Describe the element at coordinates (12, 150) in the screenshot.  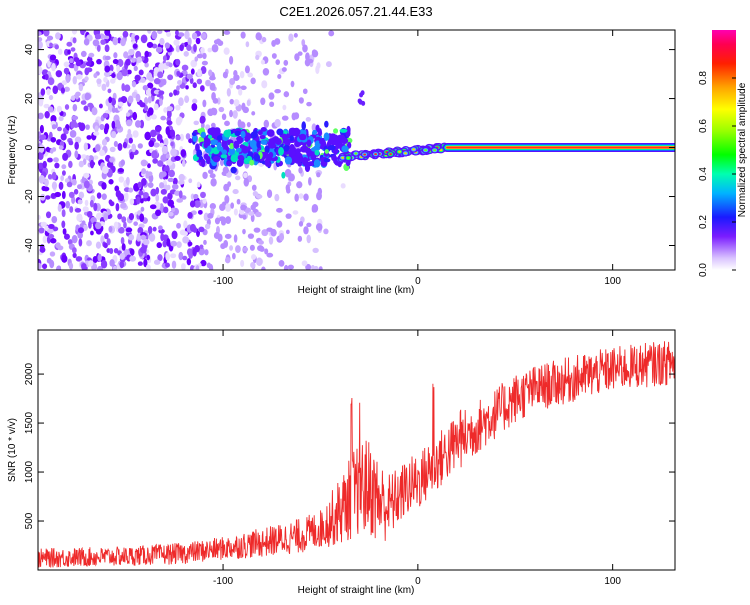
I see `spectrogram-y-label: Frequency (Hz)` at that location.